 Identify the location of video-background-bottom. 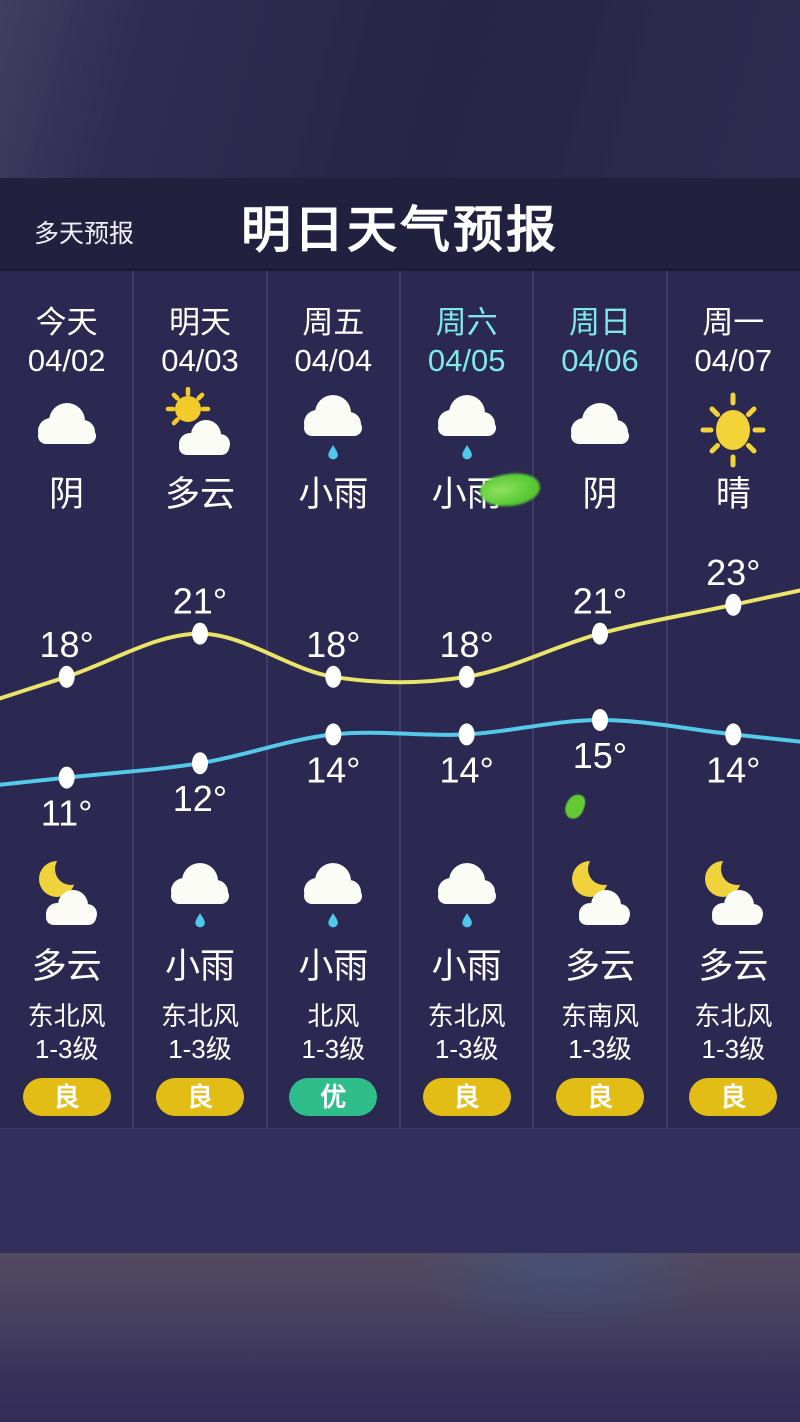
(400, 1337).